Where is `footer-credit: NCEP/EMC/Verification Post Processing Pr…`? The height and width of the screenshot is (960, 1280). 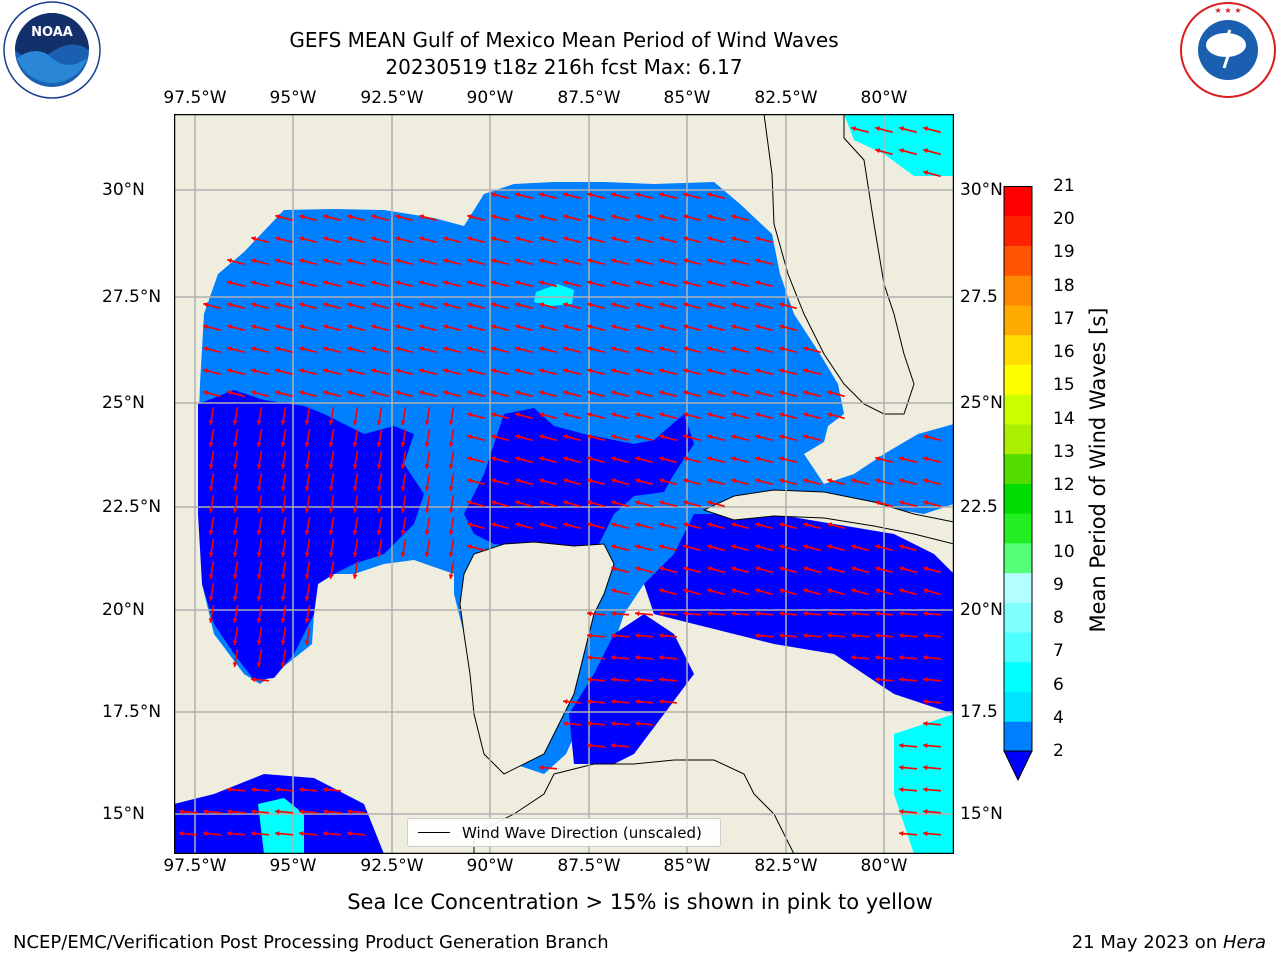
footer-credit: NCEP/EMC/Verification Post Processing Pr… is located at coordinates (311, 942).